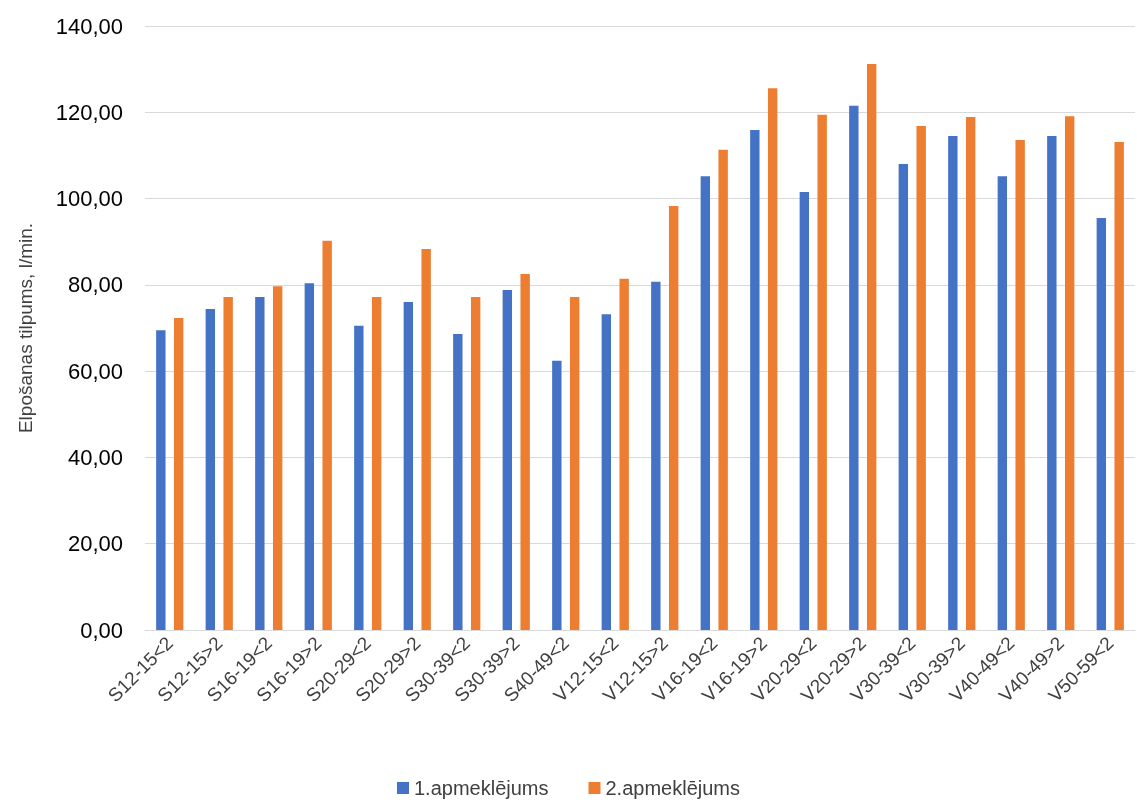  Describe the element at coordinates (89, 199) in the screenshot. I see `y-tick-label: 100,00` at that location.